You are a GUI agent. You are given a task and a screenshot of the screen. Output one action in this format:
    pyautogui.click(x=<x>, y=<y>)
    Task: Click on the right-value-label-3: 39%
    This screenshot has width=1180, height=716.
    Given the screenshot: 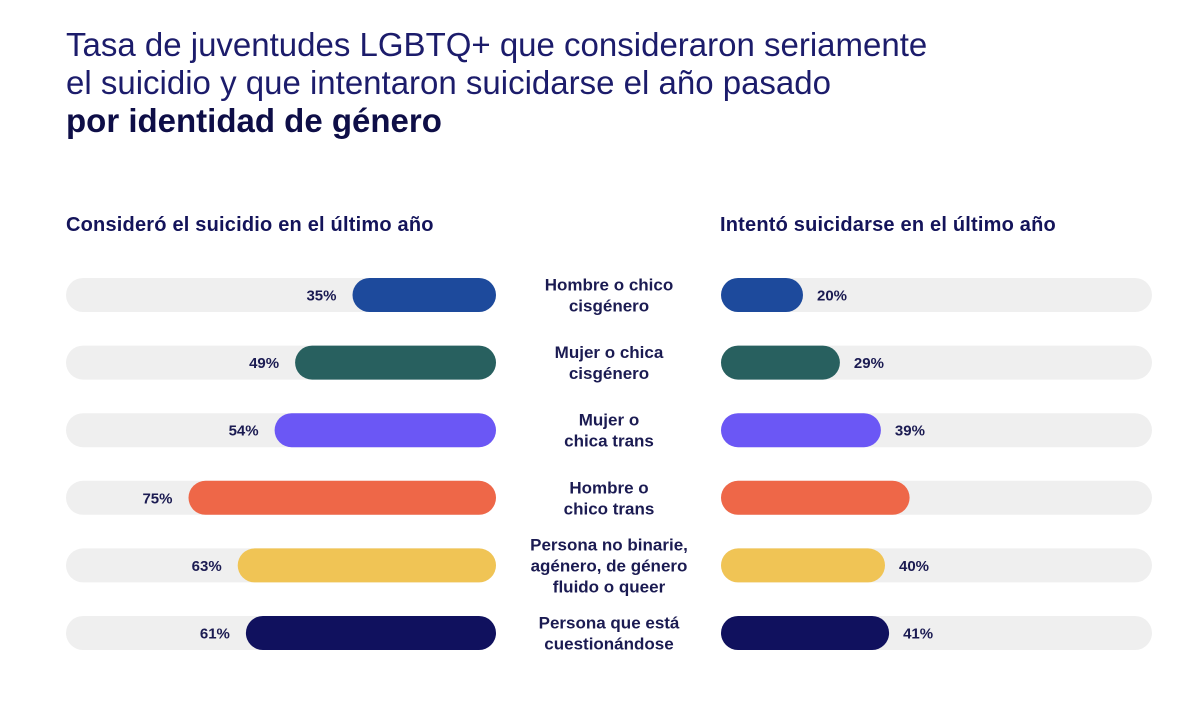 What is the action you would take?
    pyautogui.click(x=910, y=431)
    